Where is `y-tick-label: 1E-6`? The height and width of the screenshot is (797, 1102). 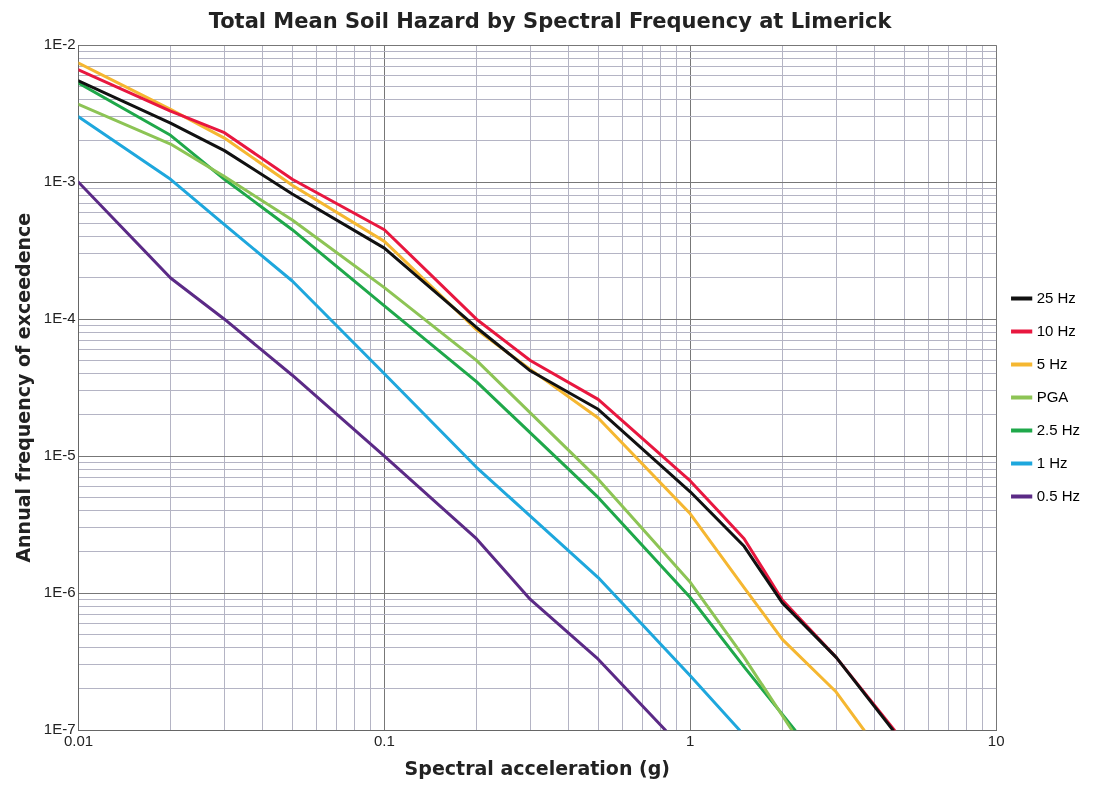
y-tick-label: 1E-6 is located at coordinates (59, 592).